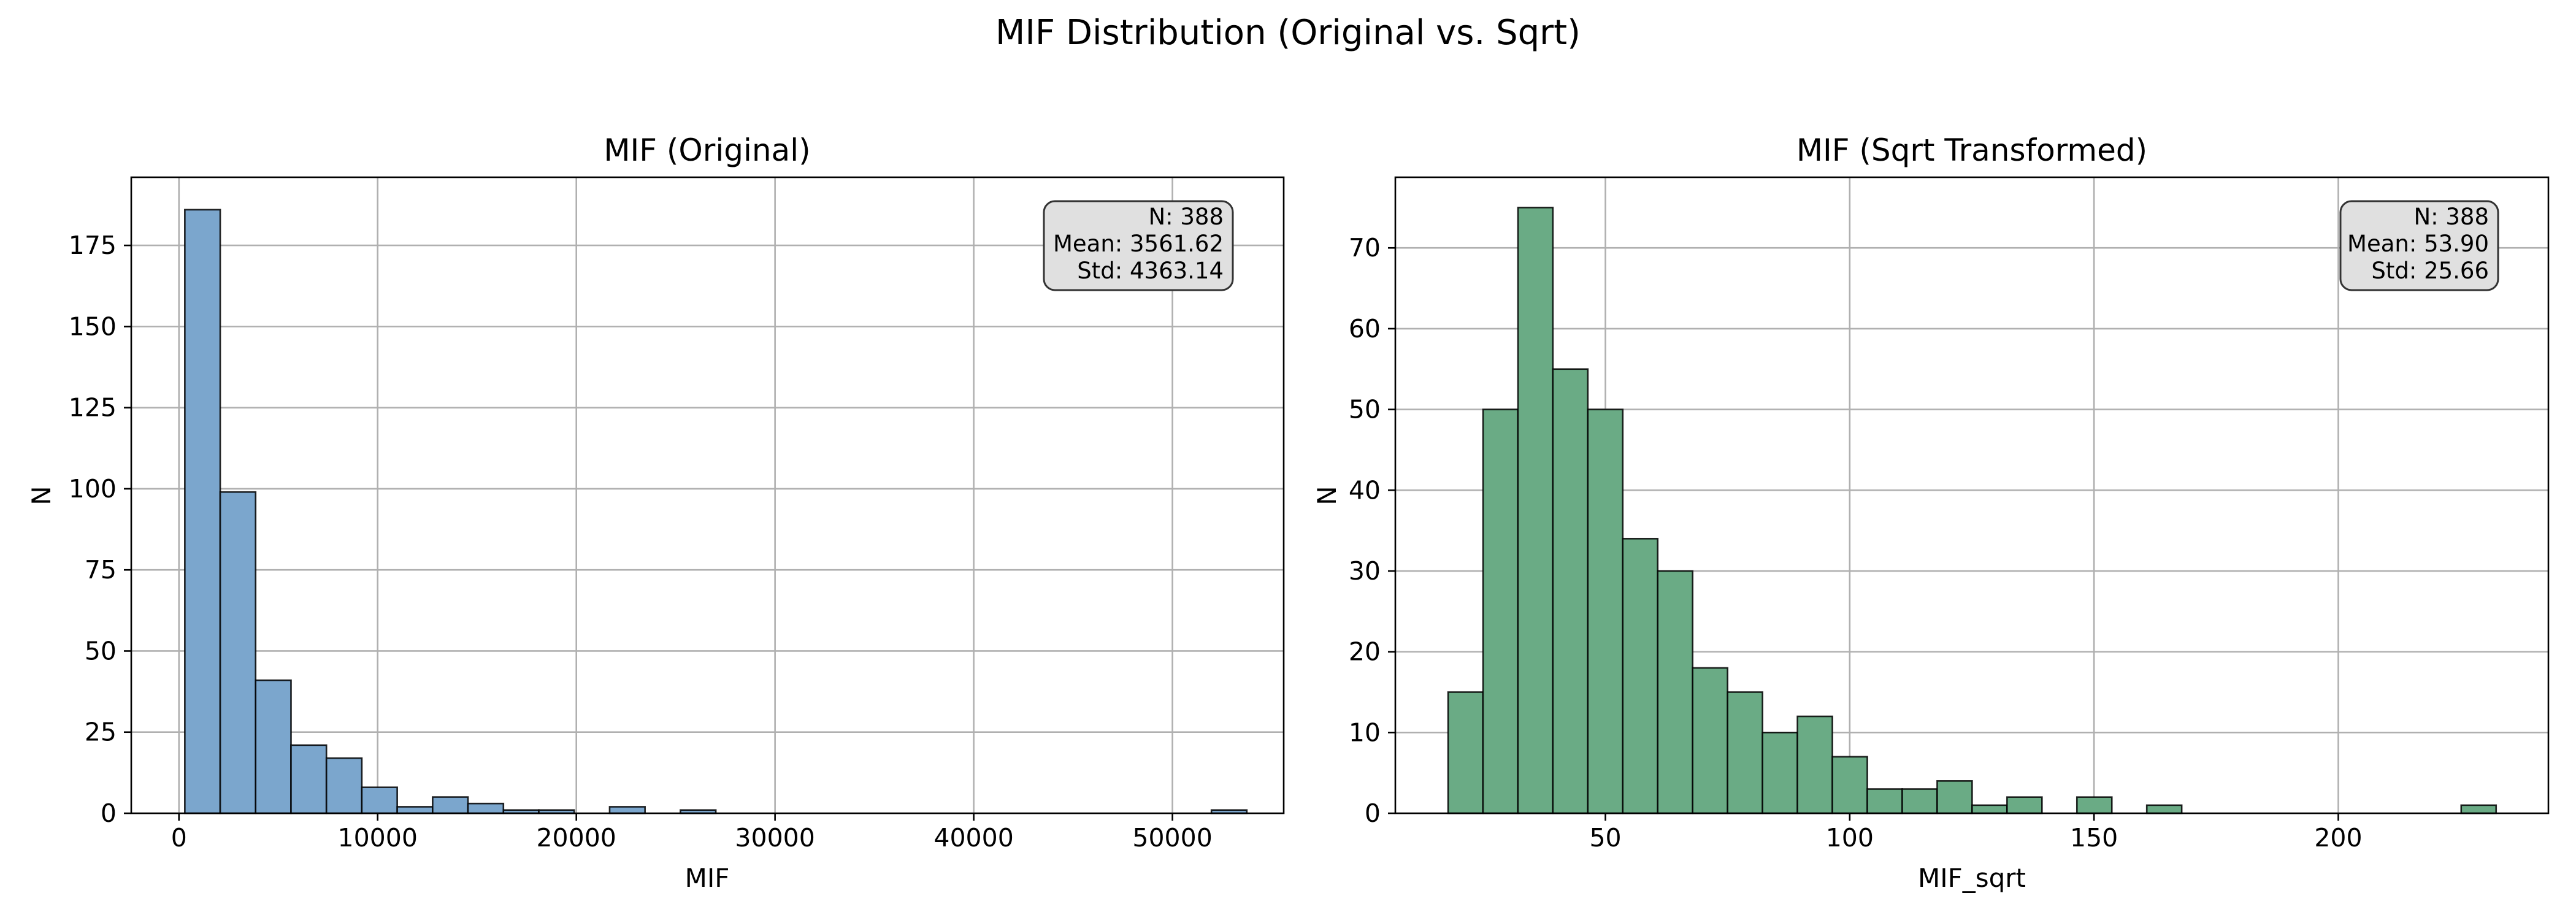  I want to click on panel-title-original: MIF (Original), so click(707, 150).